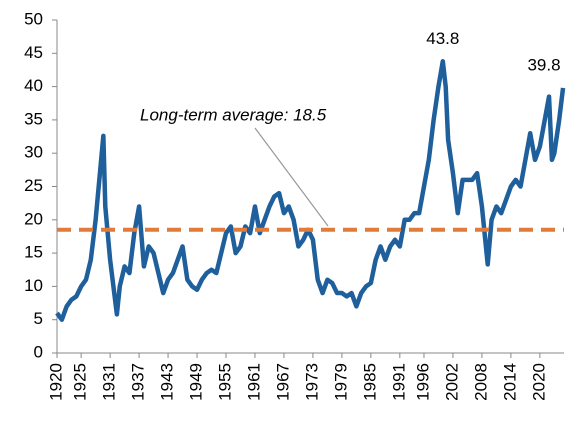 The image size is (587, 421). What do you see at coordinates (33, 52) in the screenshot?
I see `y-tick-label: 45` at bounding box center [33, 52].